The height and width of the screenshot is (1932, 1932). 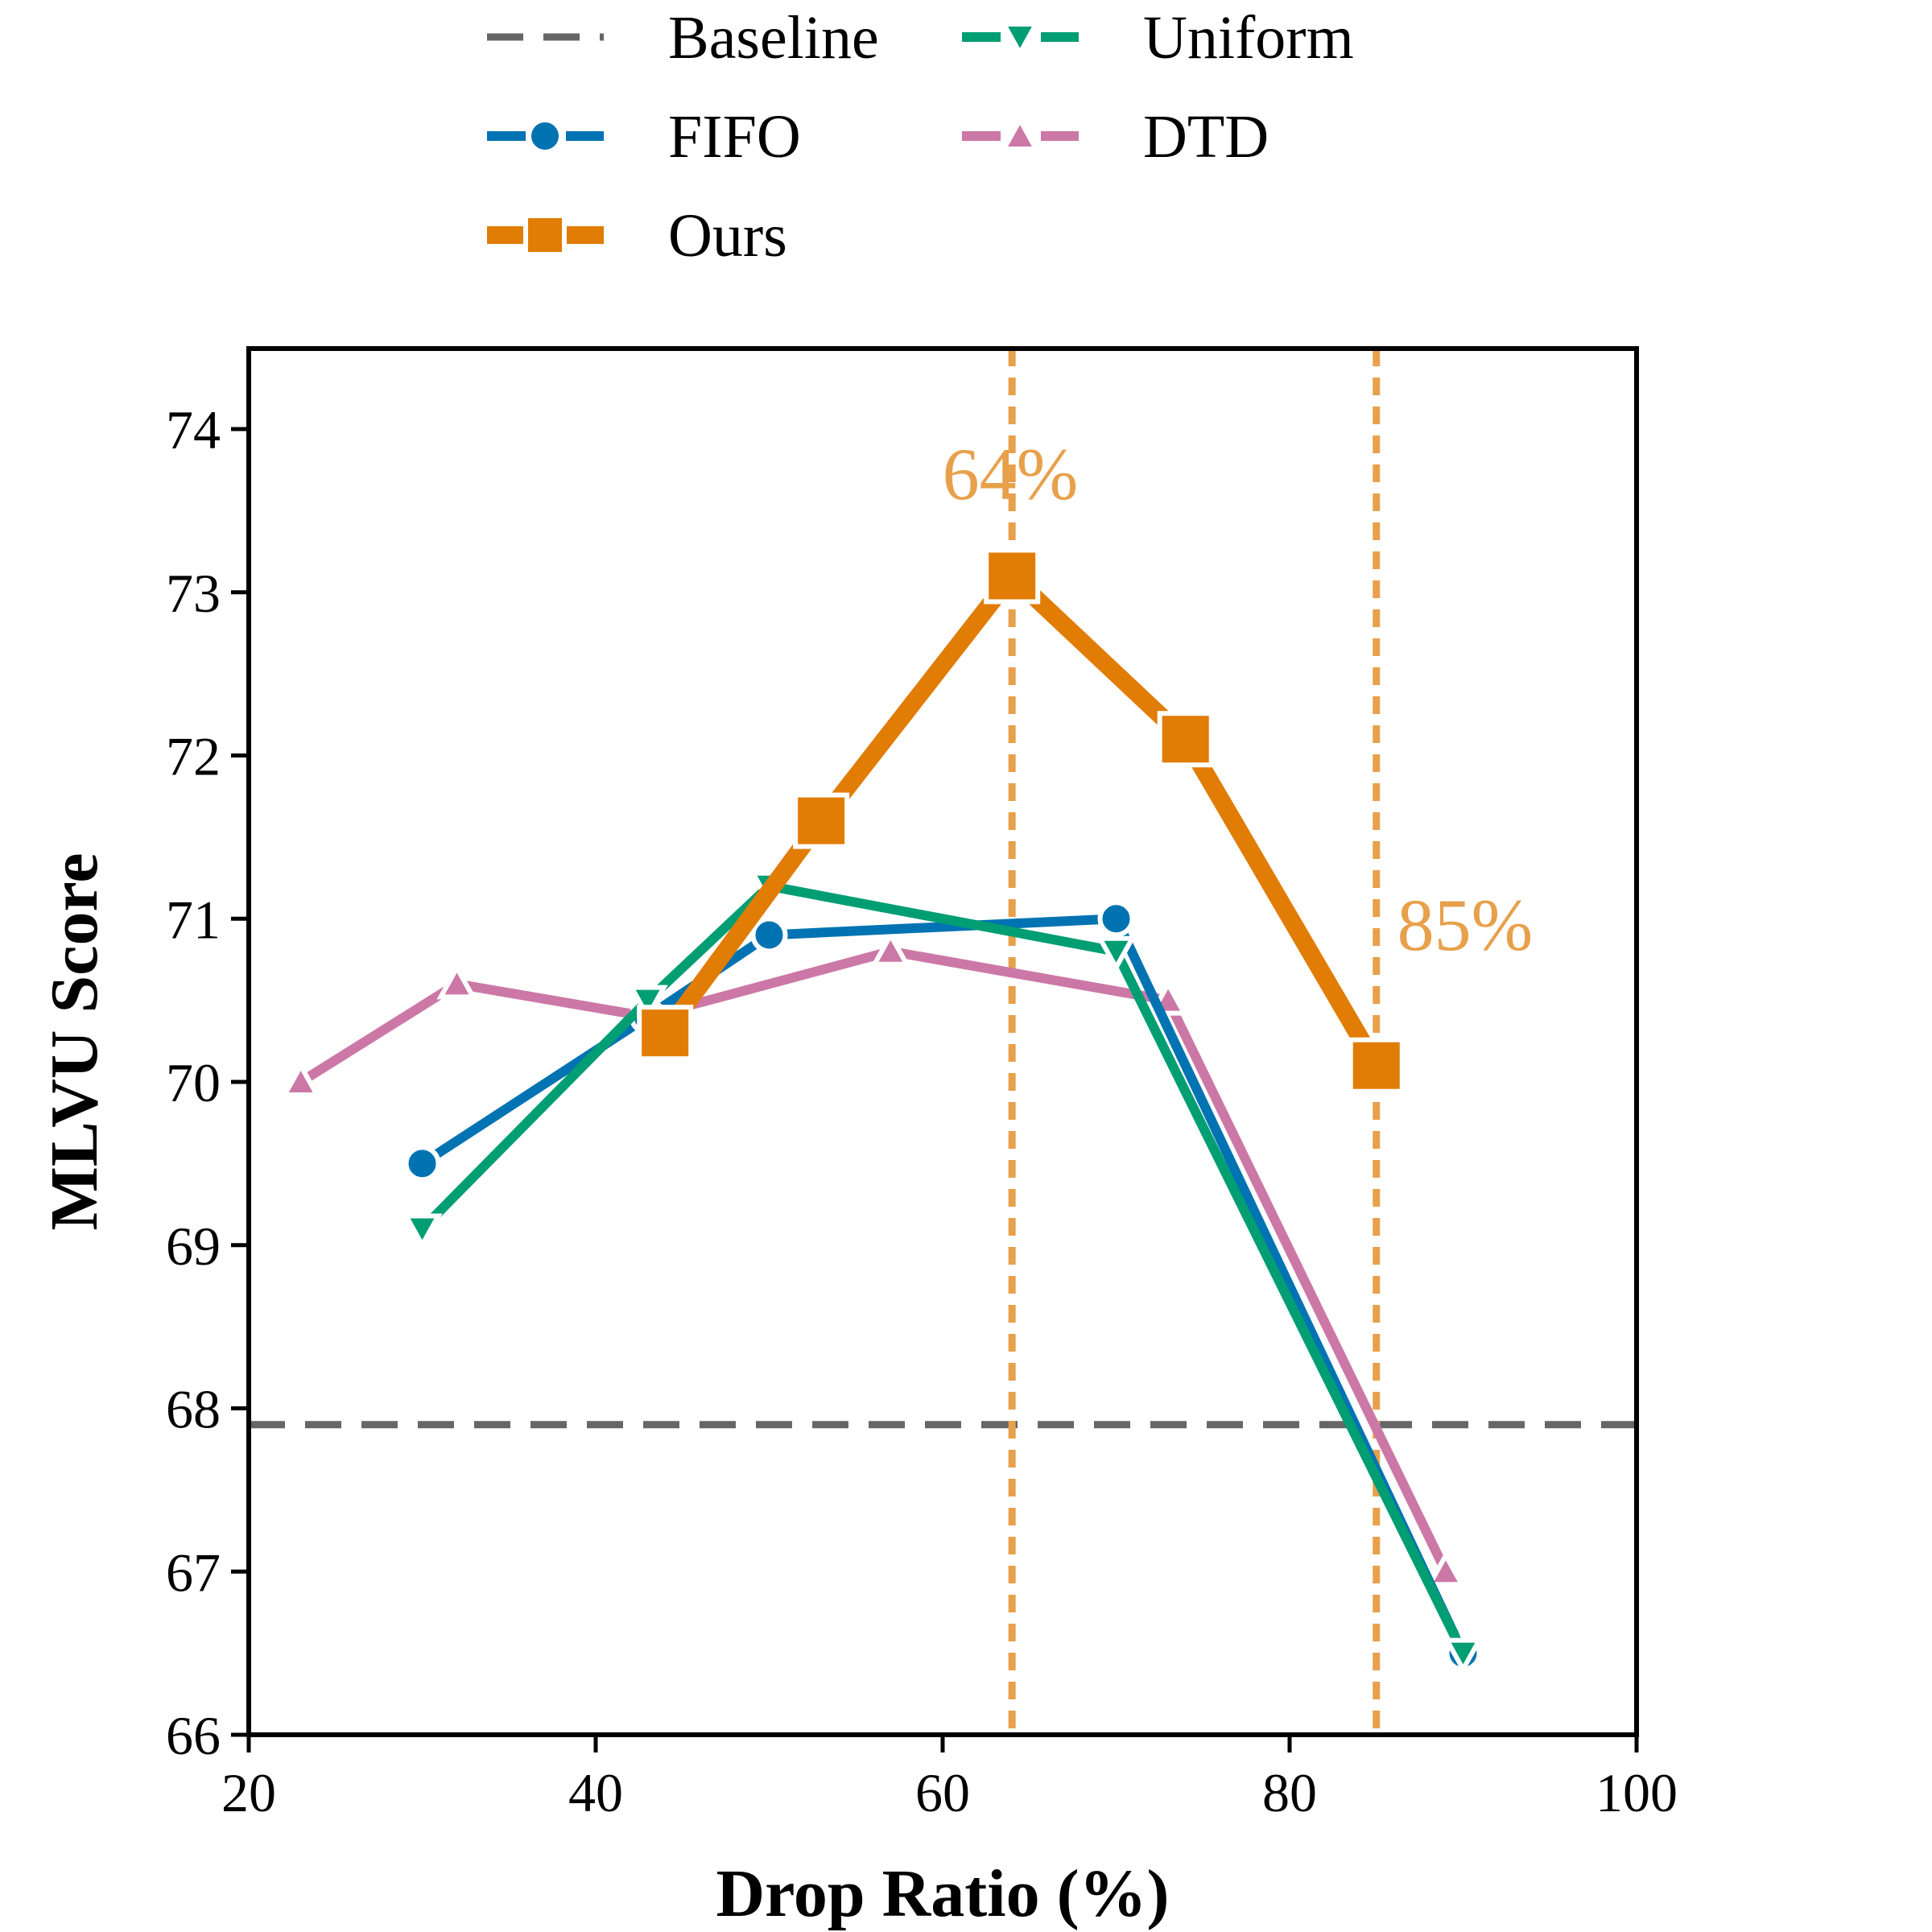 What do you see at coordinates (193, 1409) in the screenshot?
I see `y-tick-label: 68` at bounding box center [193, 1409].